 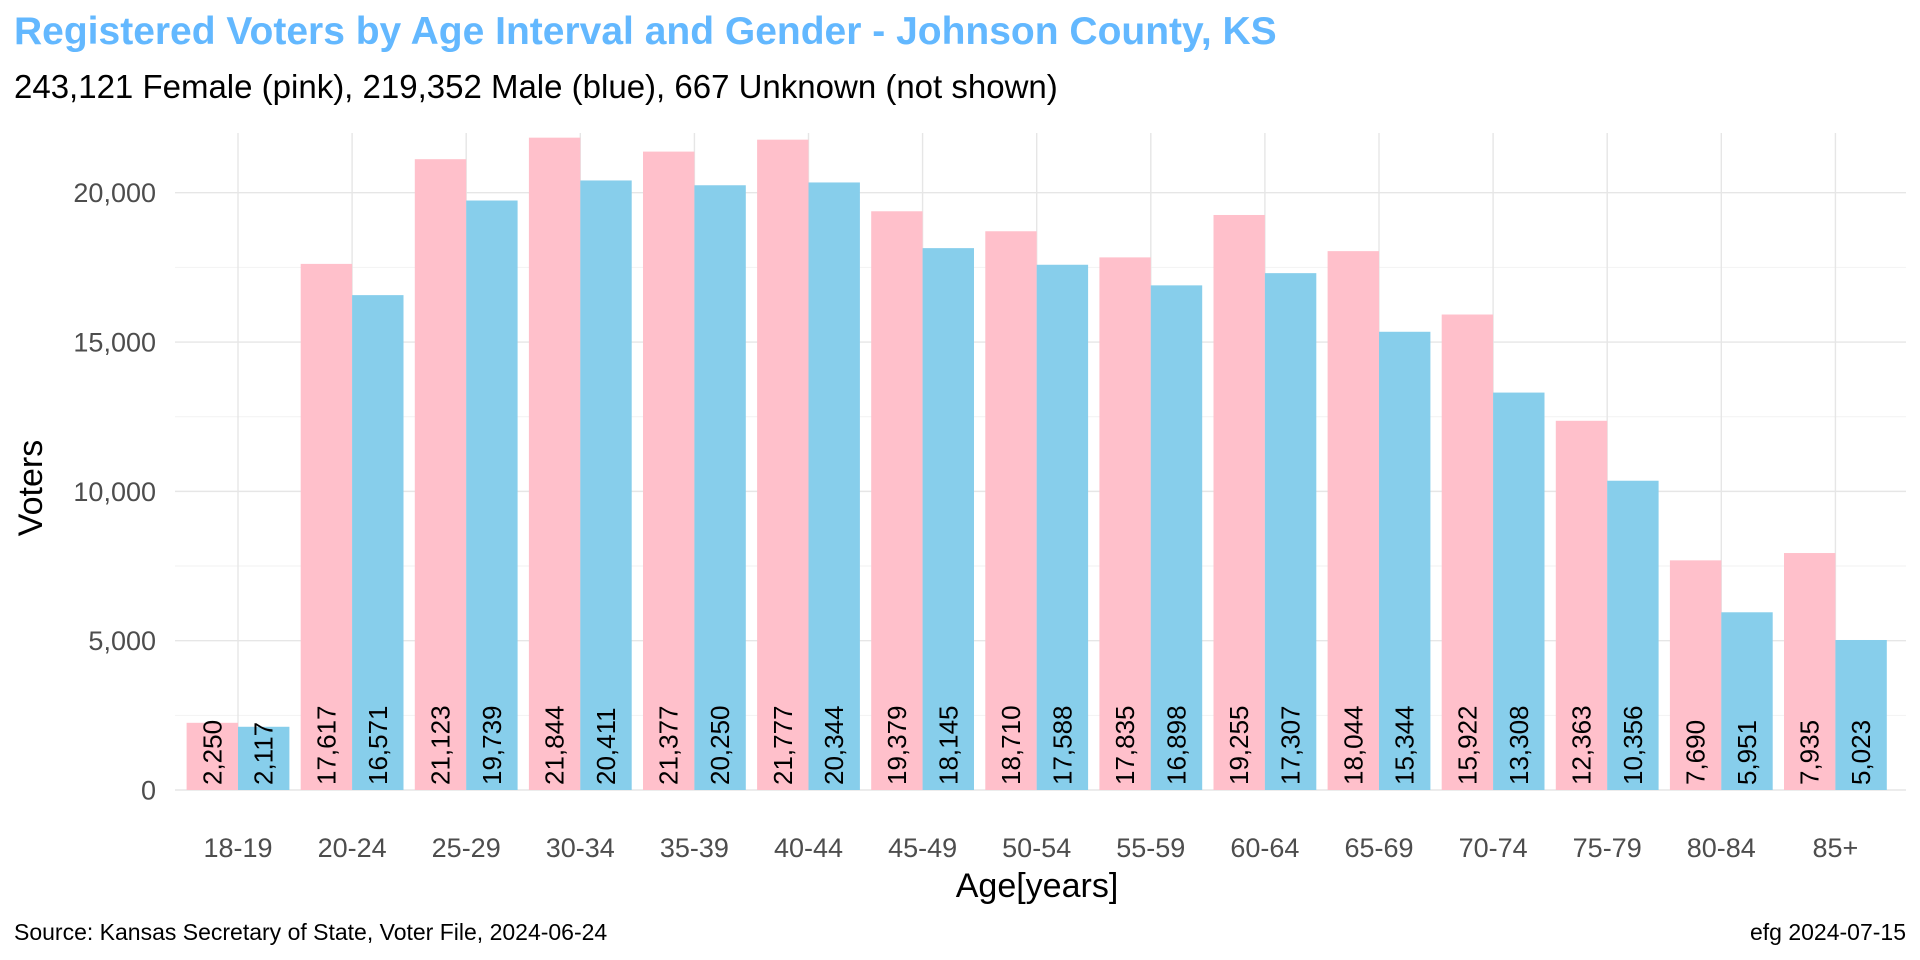 I want to click on male-value-label: 15,344, so click(x=1405, y=745).